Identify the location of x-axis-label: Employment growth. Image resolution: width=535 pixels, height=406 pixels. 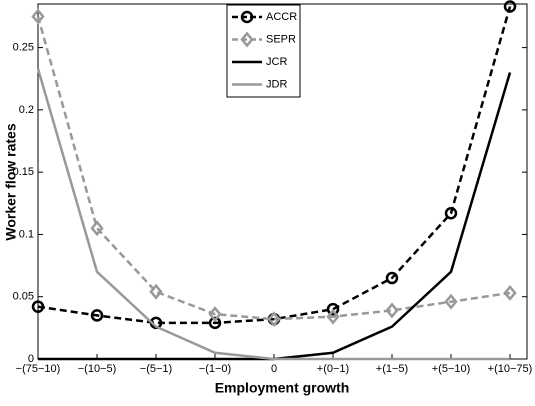
(282, 388).